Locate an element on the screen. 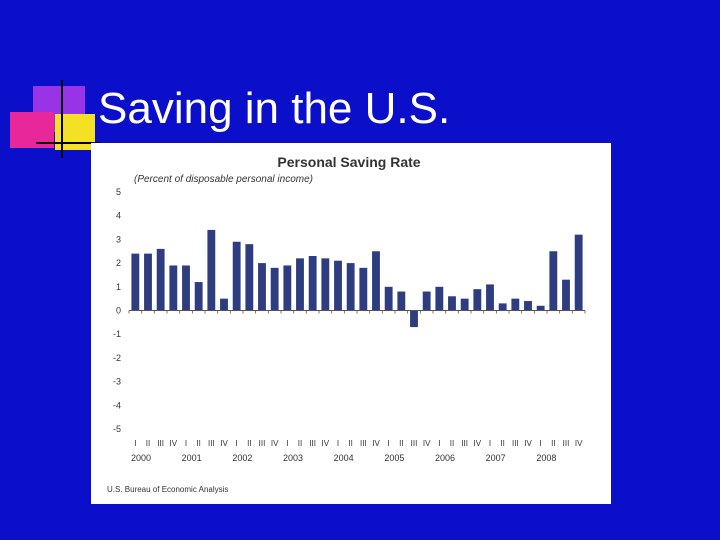  x-year-label: 2000 is located at coordinates (141, 458).